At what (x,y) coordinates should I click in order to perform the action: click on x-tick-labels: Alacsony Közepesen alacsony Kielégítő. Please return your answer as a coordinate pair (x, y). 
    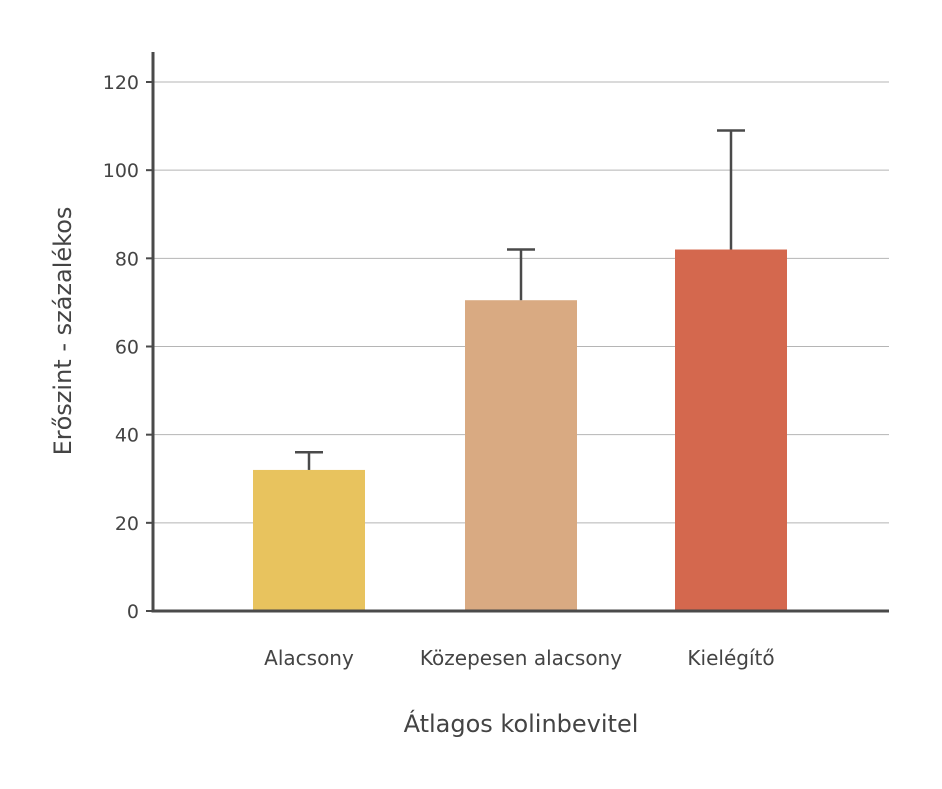
    Looking at the image, I should click on (519, 658).